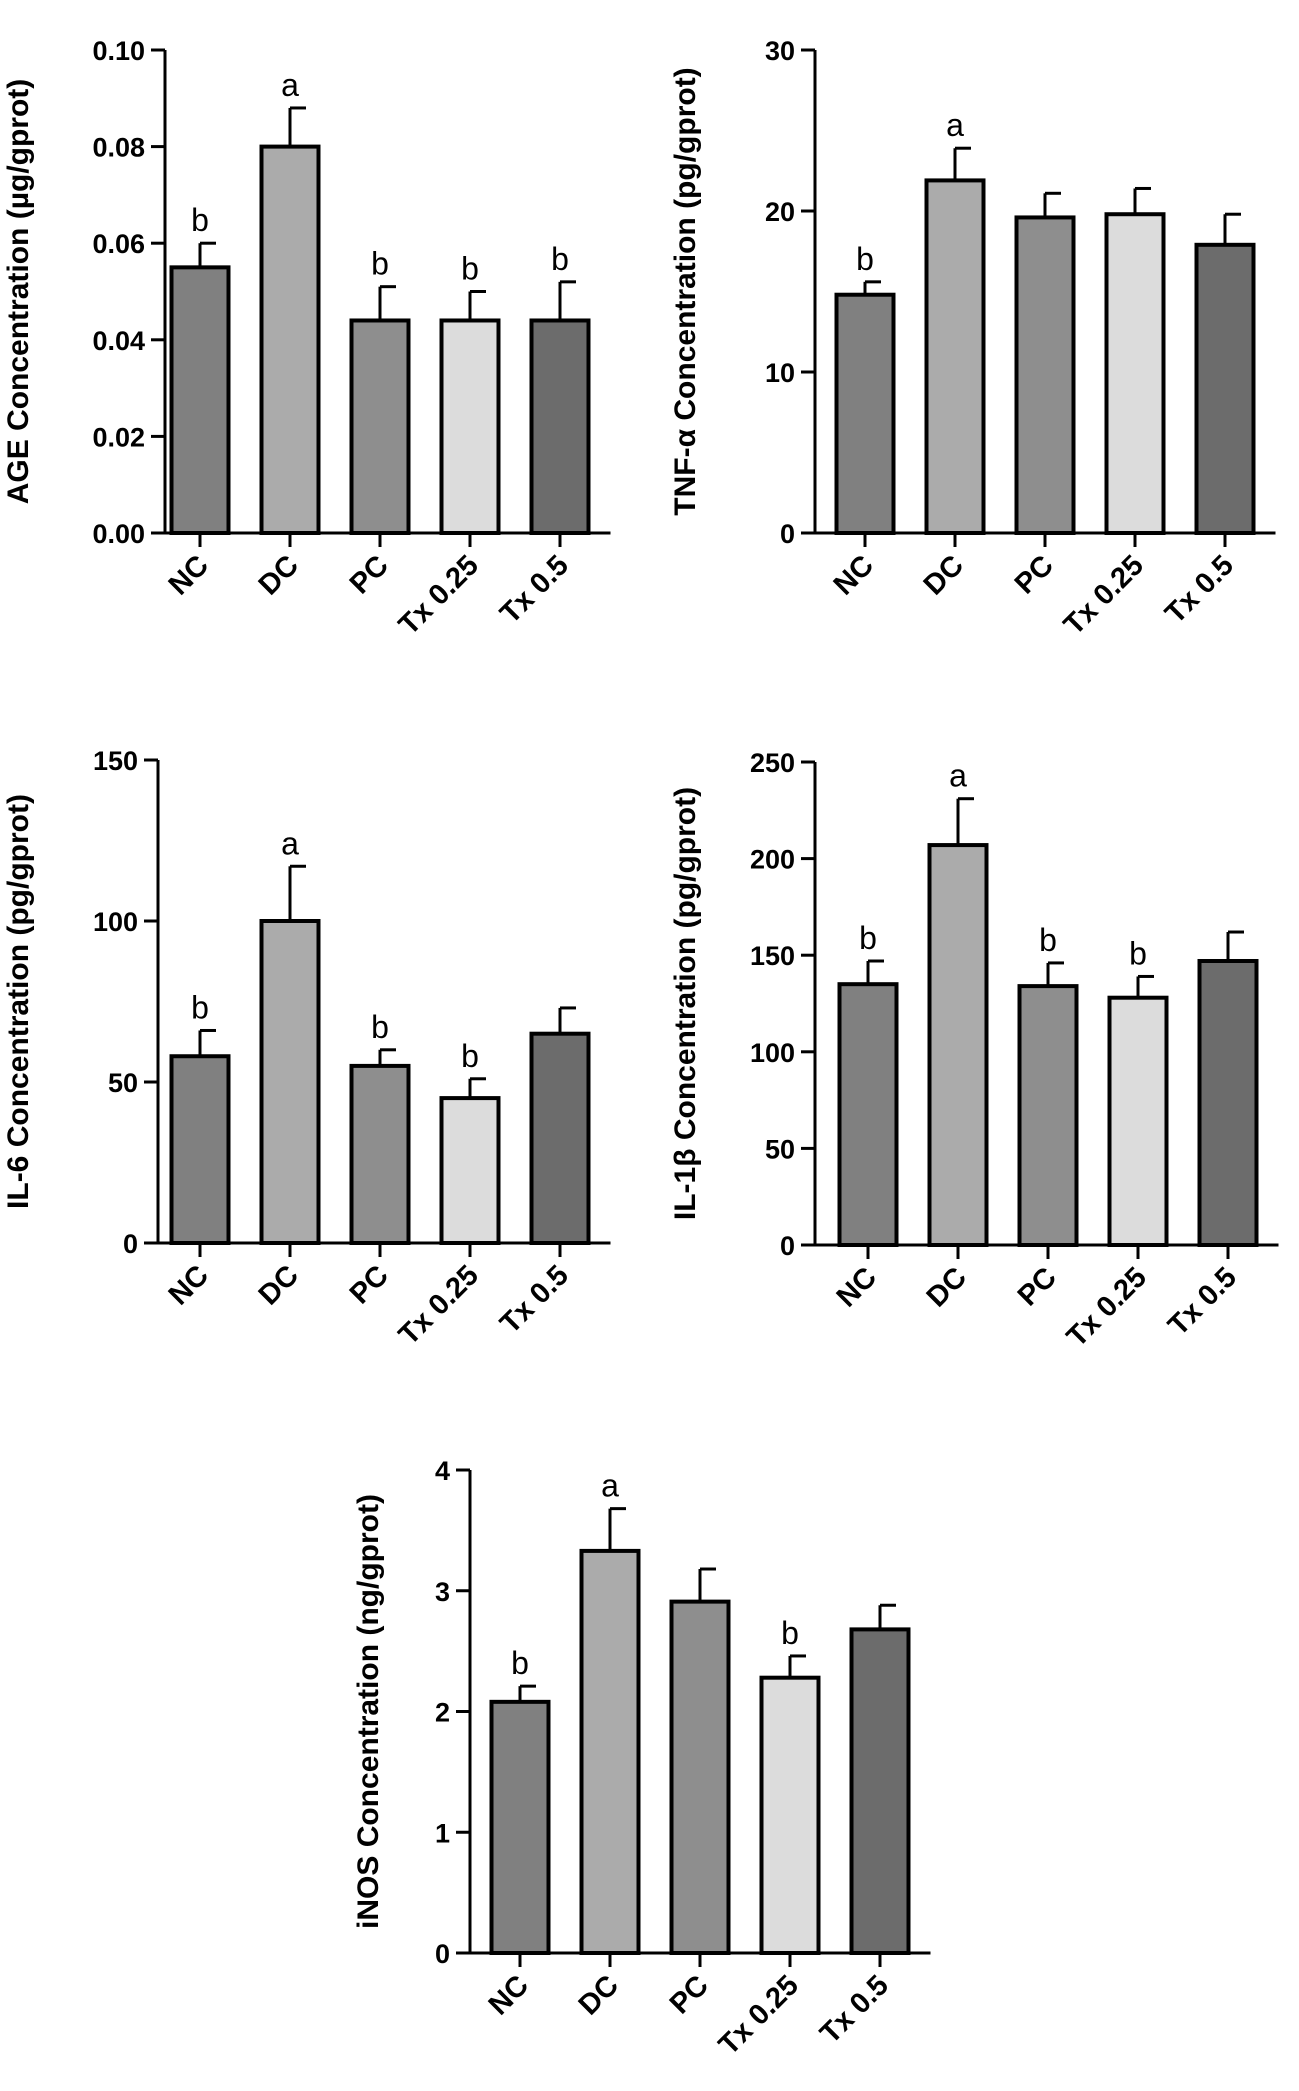  Describe the element at coordinates (442, 1592) in the screenshot. I see `y-tick-label: 3` at that location.